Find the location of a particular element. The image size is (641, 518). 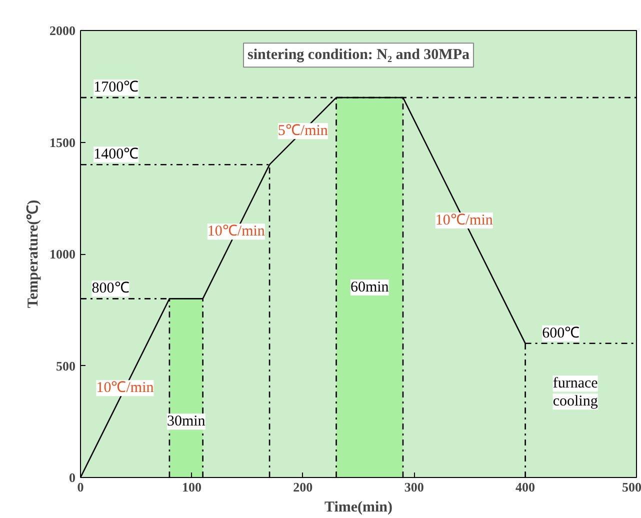

annotation: 800℃ is located at coordinates (111, 288).